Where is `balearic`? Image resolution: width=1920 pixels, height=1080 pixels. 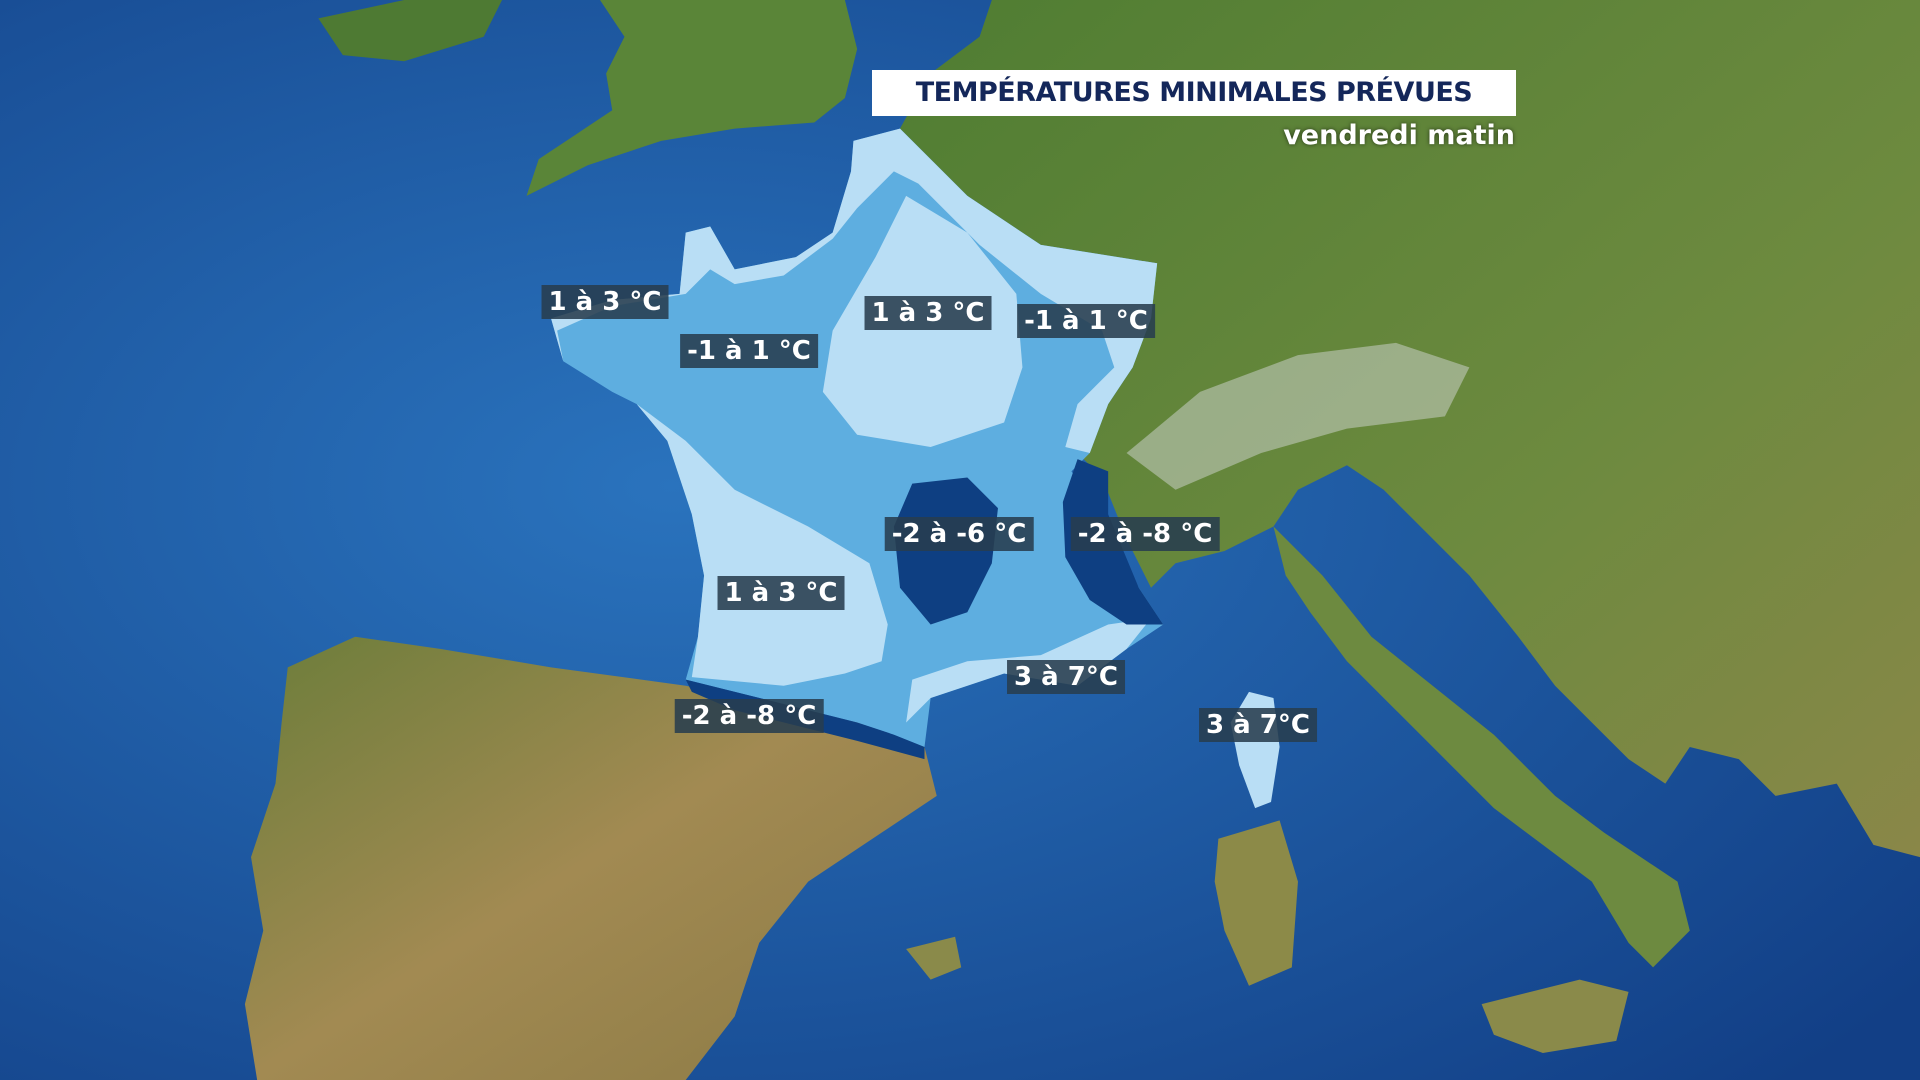
balearic is located at coordinates (934, 958).